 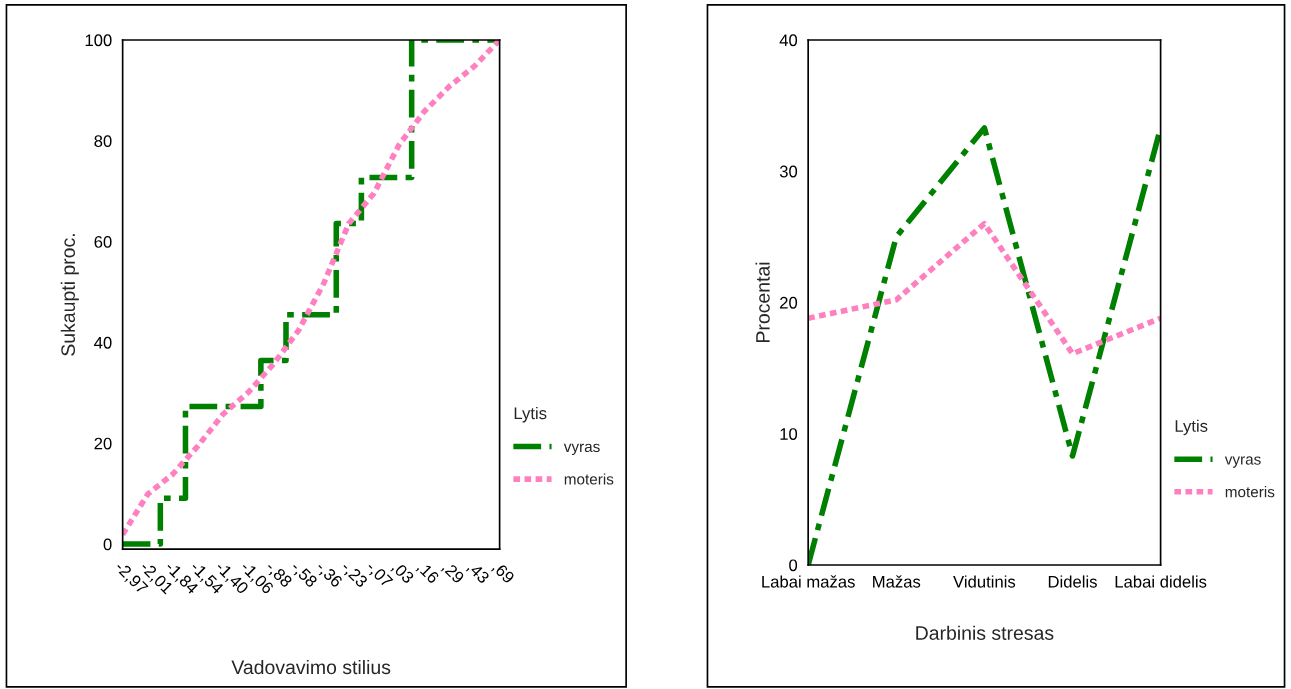 What do you see at coordinates (1072, 581) in the screenshot?
I see `x-tick-label: Didelis` at bounding box center [1072, 581].